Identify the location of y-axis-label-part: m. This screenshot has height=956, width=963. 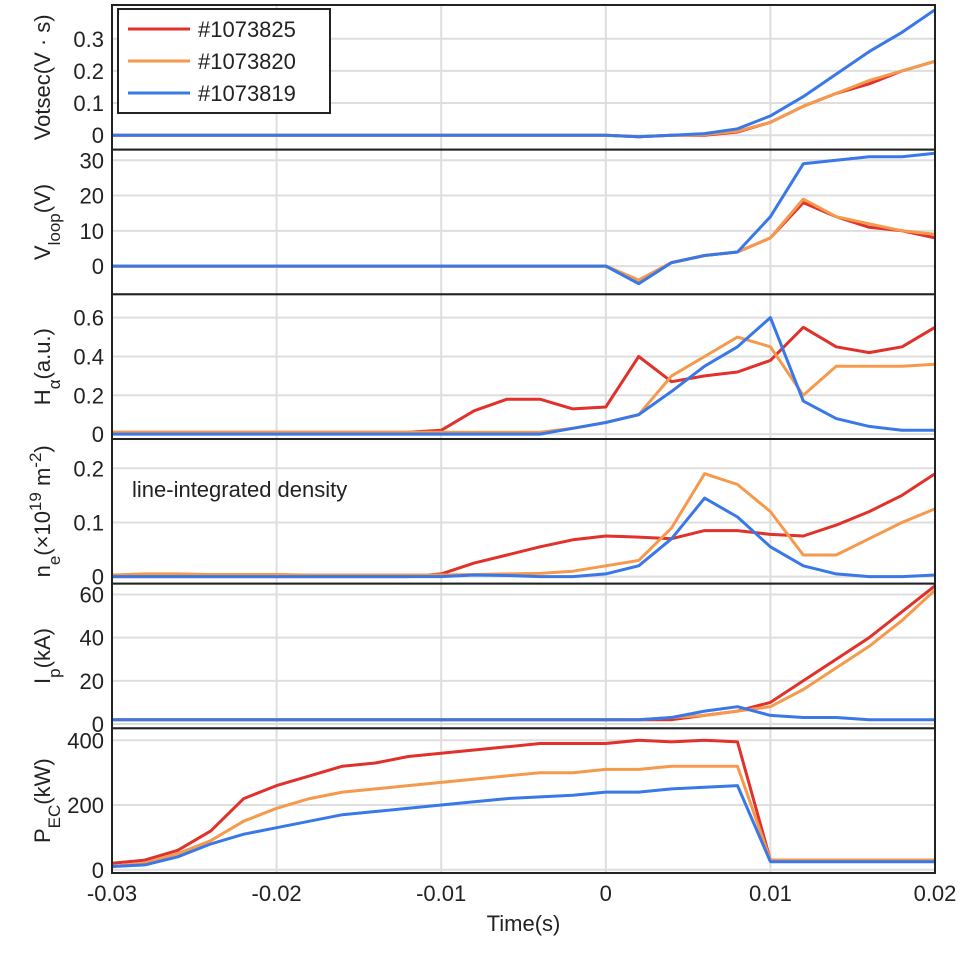
(42, 480).